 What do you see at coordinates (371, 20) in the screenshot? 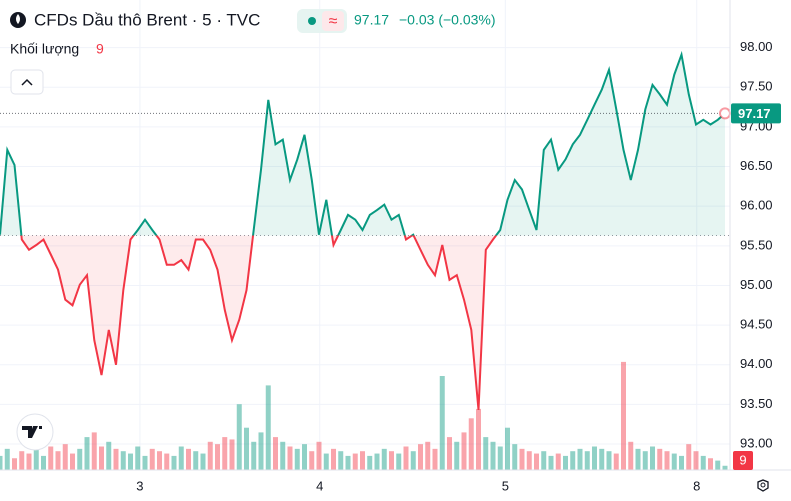
I see `header-price: 97.17` at bounding box center [371, 20].